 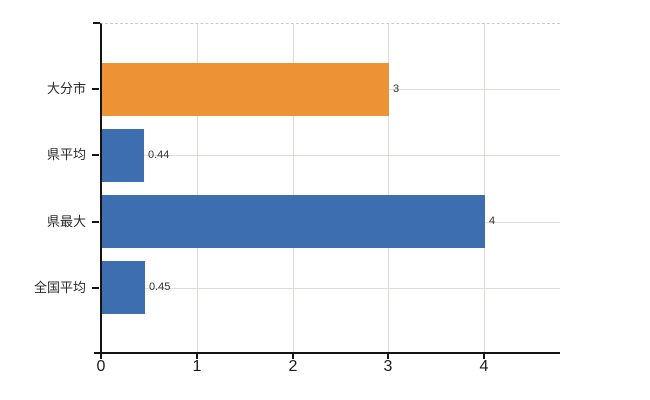 What do you see at coordinates (59, 287) in the screenshot?
I see `category-label-3: 全国平均` at bounding box center [59, 287].